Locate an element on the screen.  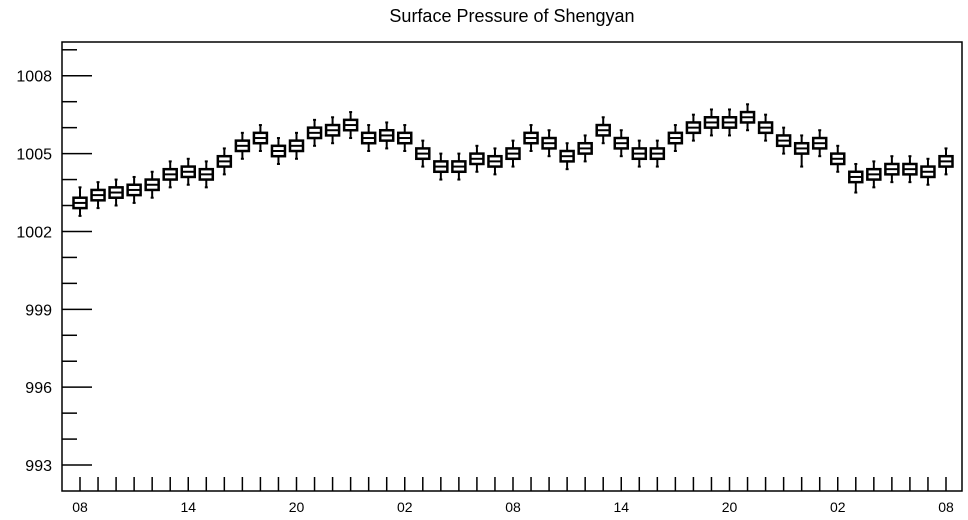
y-tick-label: 993 is located at coordinates (38, 466).